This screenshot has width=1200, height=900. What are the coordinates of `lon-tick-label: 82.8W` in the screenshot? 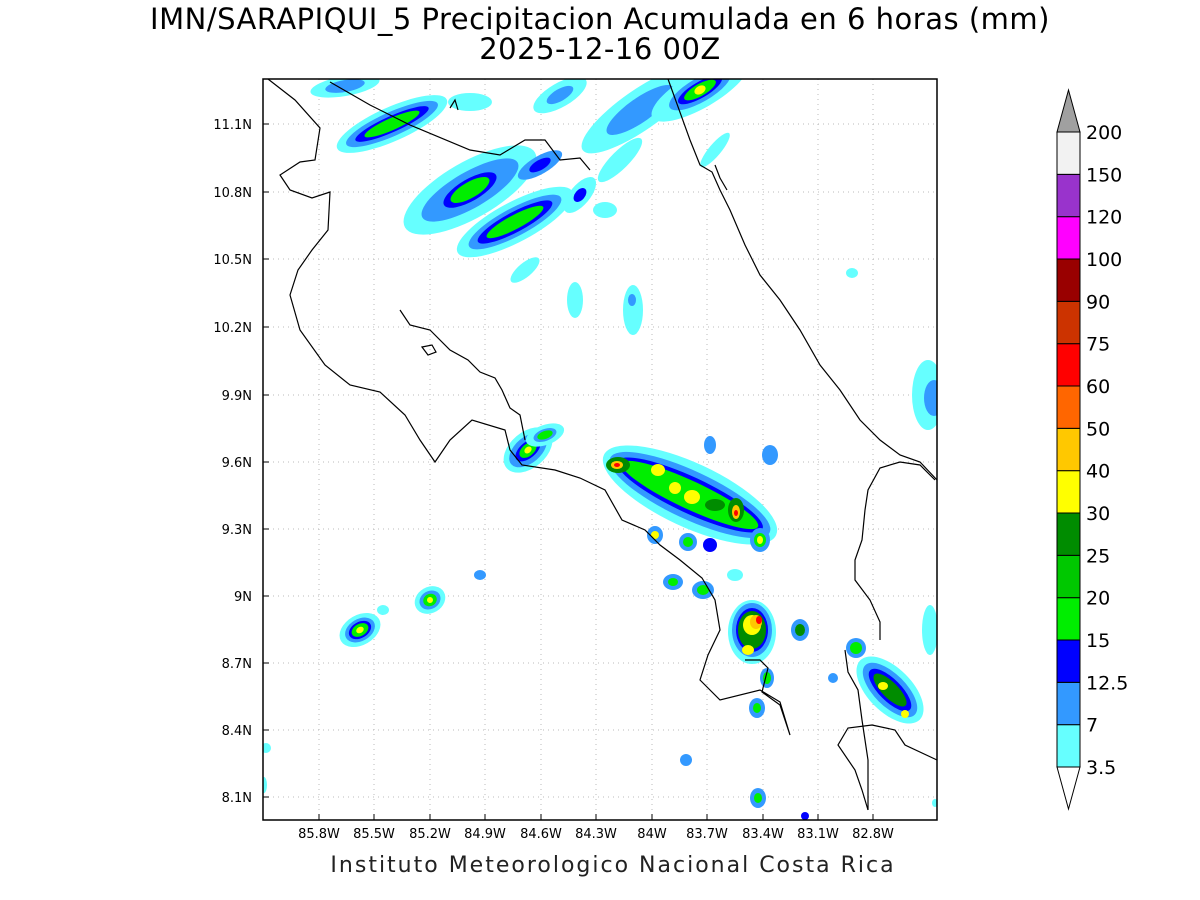 It's located at (873, 834).